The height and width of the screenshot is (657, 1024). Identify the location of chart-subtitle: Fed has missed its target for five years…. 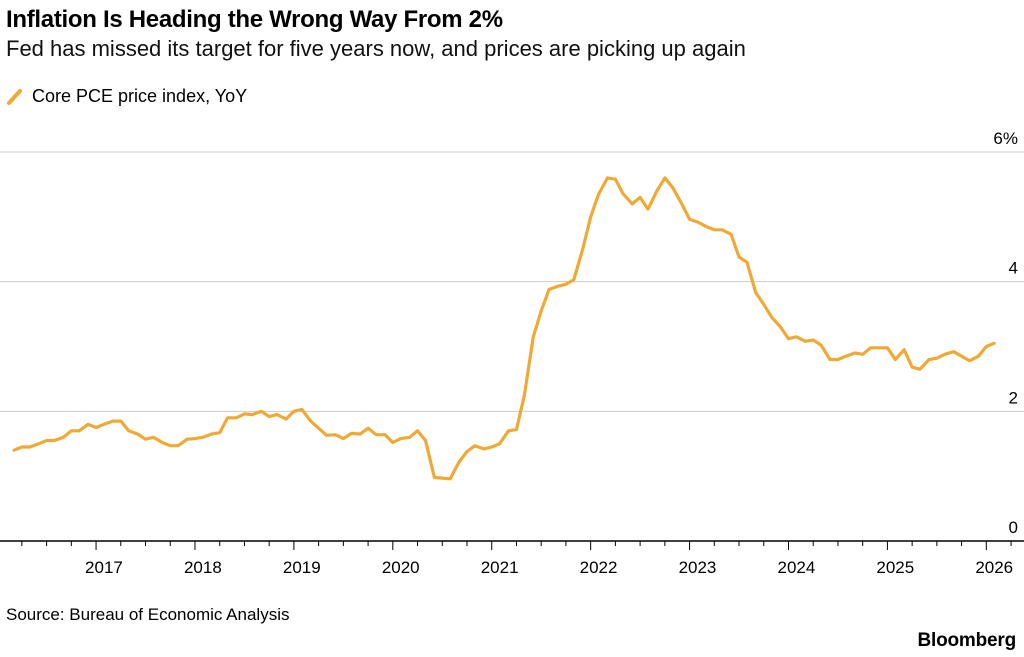
(376, 48).